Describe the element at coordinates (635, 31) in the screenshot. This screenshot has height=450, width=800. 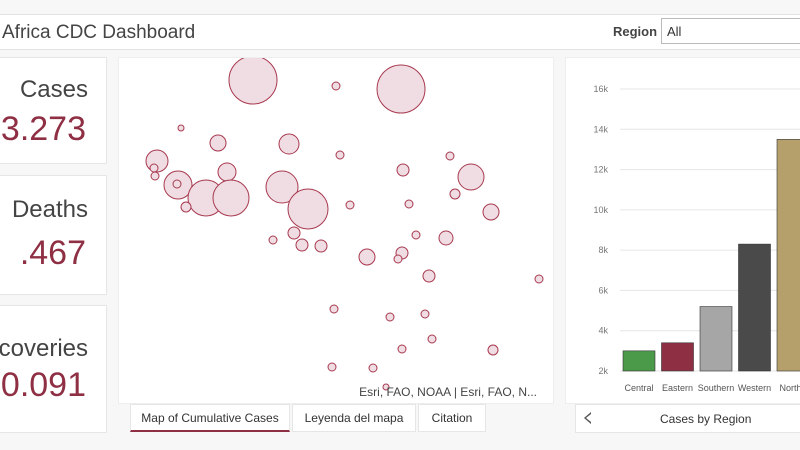
I see `region-label: Region` at that location.